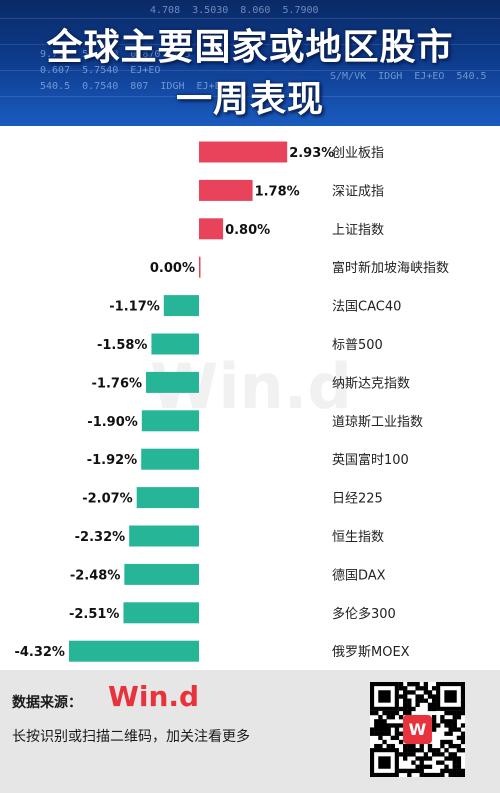 Image resolution: width=500 pixels, height=793 pixels. What do you see at coordinates (384, 696) in the screenshot?
I see `qr-finder` at bounding box center [384, 696].